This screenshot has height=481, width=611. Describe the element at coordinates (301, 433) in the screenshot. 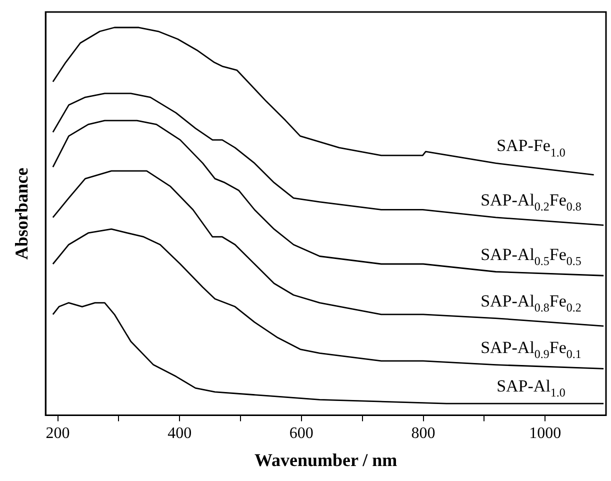

I see `x-tick-label: 600` at that location.